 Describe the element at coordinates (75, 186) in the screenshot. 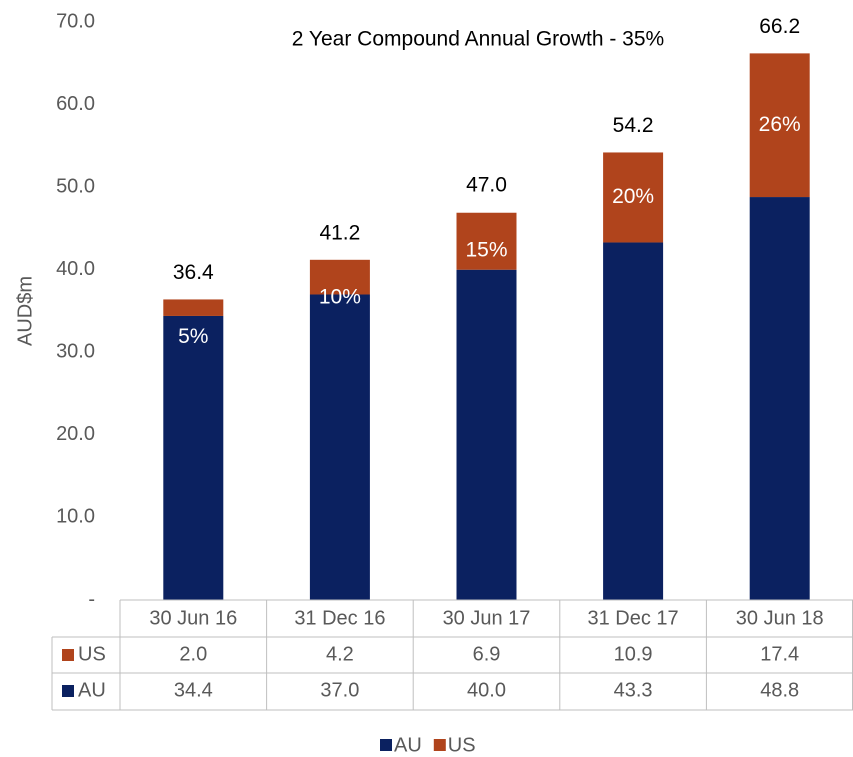

I see `y-tick-label: 50.0` at that location.